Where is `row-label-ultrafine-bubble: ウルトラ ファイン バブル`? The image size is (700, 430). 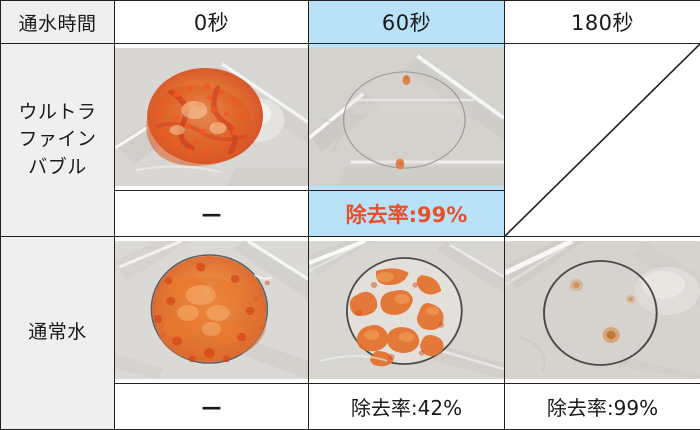 row-label-ultrafine-bubble: ウルトラ ファイン バブル is located at coordinates (58, 140).